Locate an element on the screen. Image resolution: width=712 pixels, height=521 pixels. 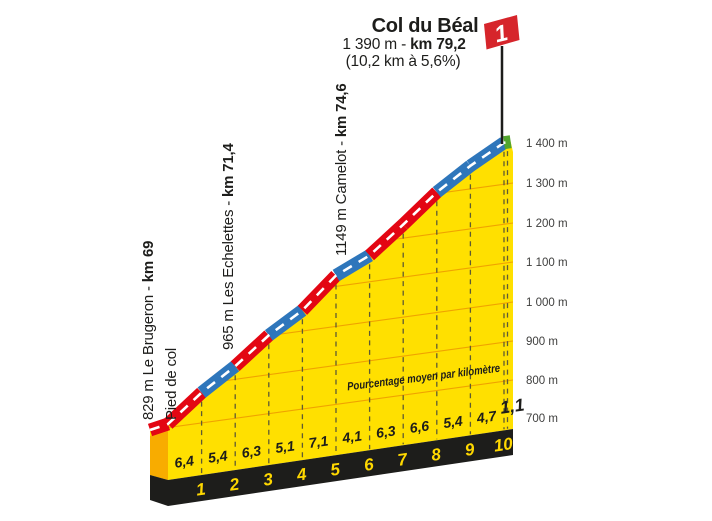
km-number: 6 is located at coordinates (369, 465).